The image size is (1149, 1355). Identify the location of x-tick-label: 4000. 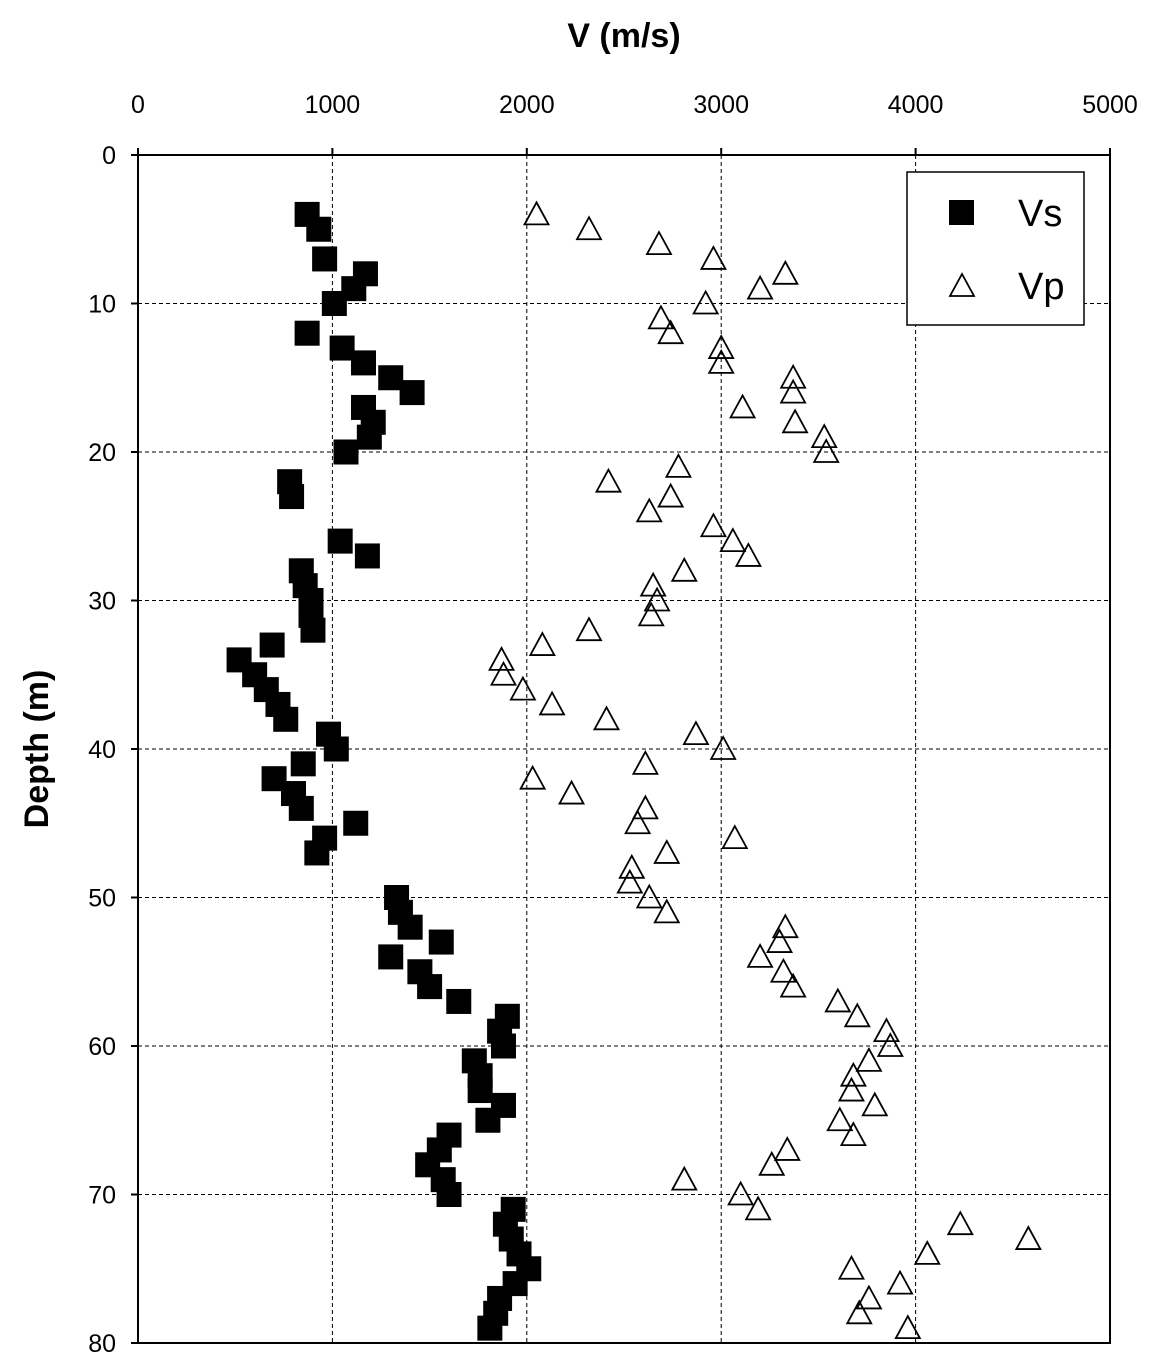
(916, 105).